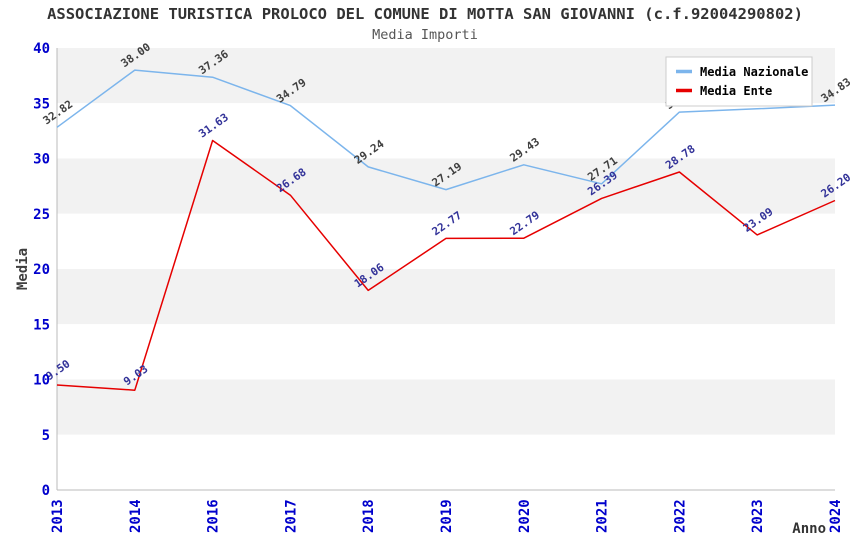 This screenshot has width=850, height=550. I want to click on x-tick-label: 2023, so click(758, 516).